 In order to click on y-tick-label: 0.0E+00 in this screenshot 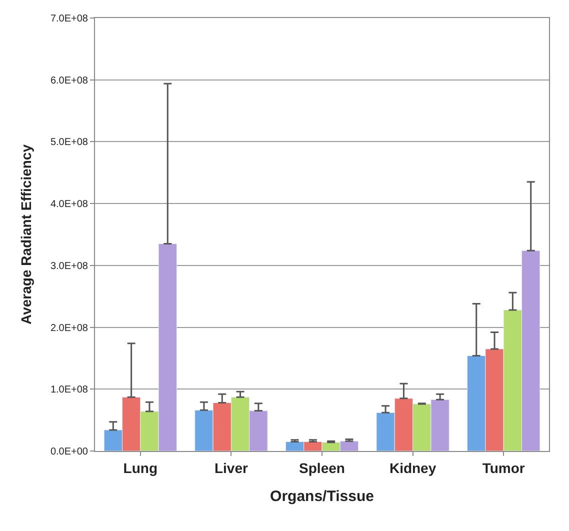, I will do `click(69, 452)`.